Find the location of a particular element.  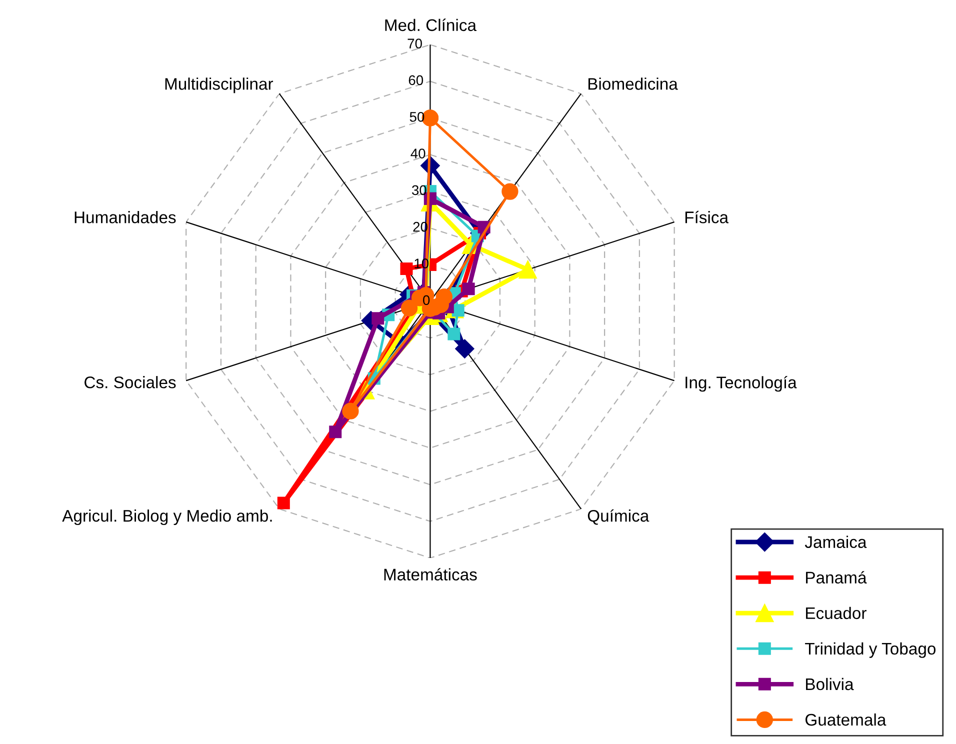

legend-label: Jamaica is located at coordinates (835, 542).